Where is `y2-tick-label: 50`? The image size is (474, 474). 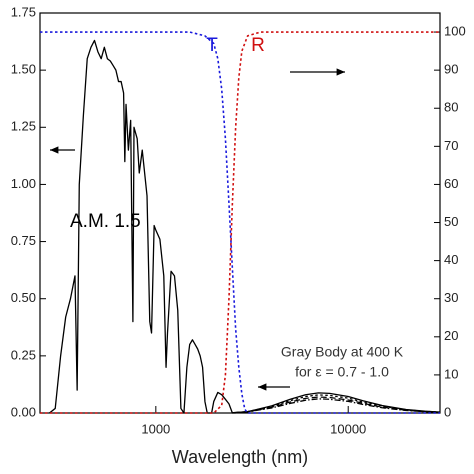
y2-tick-label: 50 is located at coordinates (451, 221).